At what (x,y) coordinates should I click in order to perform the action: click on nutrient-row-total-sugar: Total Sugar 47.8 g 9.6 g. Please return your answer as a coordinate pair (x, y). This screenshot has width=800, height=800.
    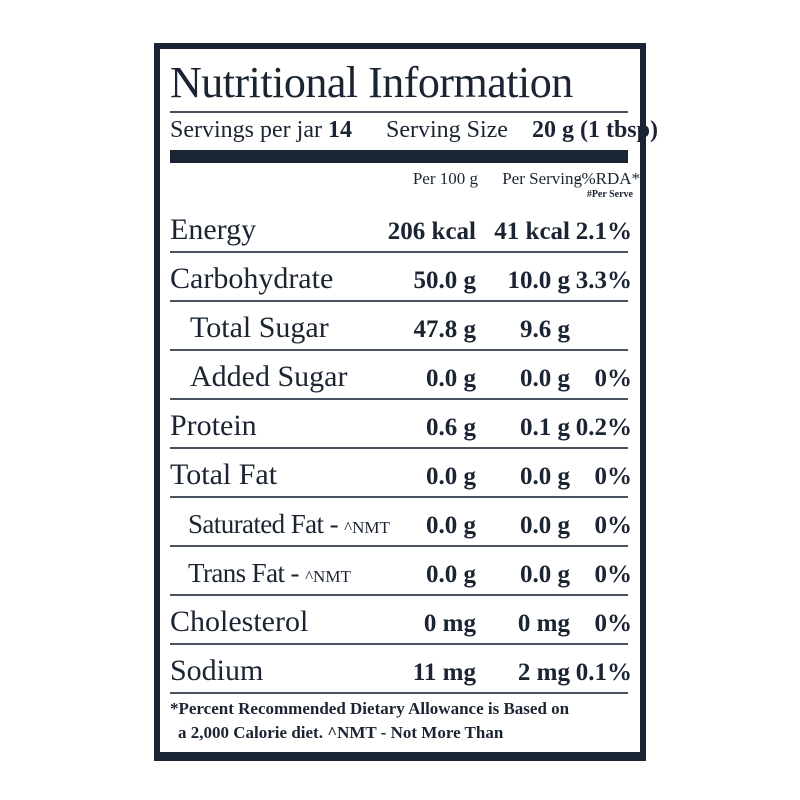
    Looking at the image, I should click on (399, 326).